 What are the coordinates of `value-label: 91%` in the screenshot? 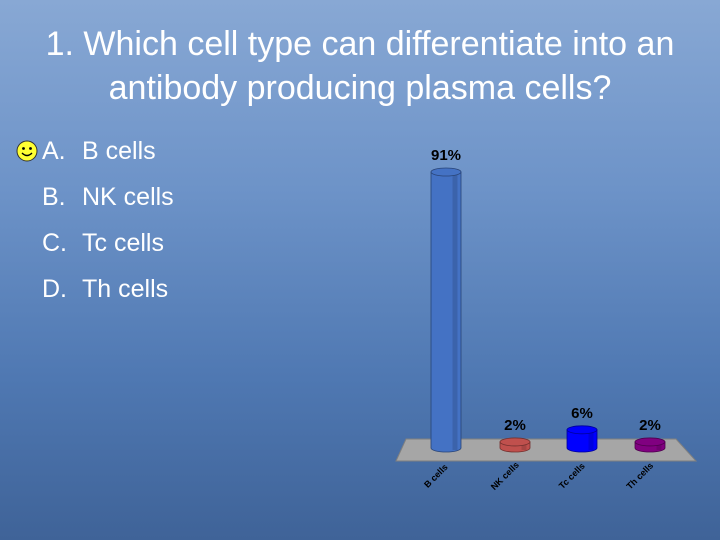 It's located at (446, 155).